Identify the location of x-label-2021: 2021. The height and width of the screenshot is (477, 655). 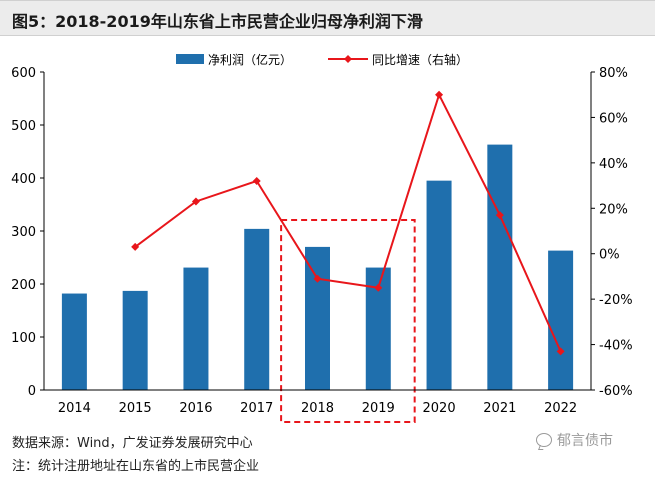
(499, 408).